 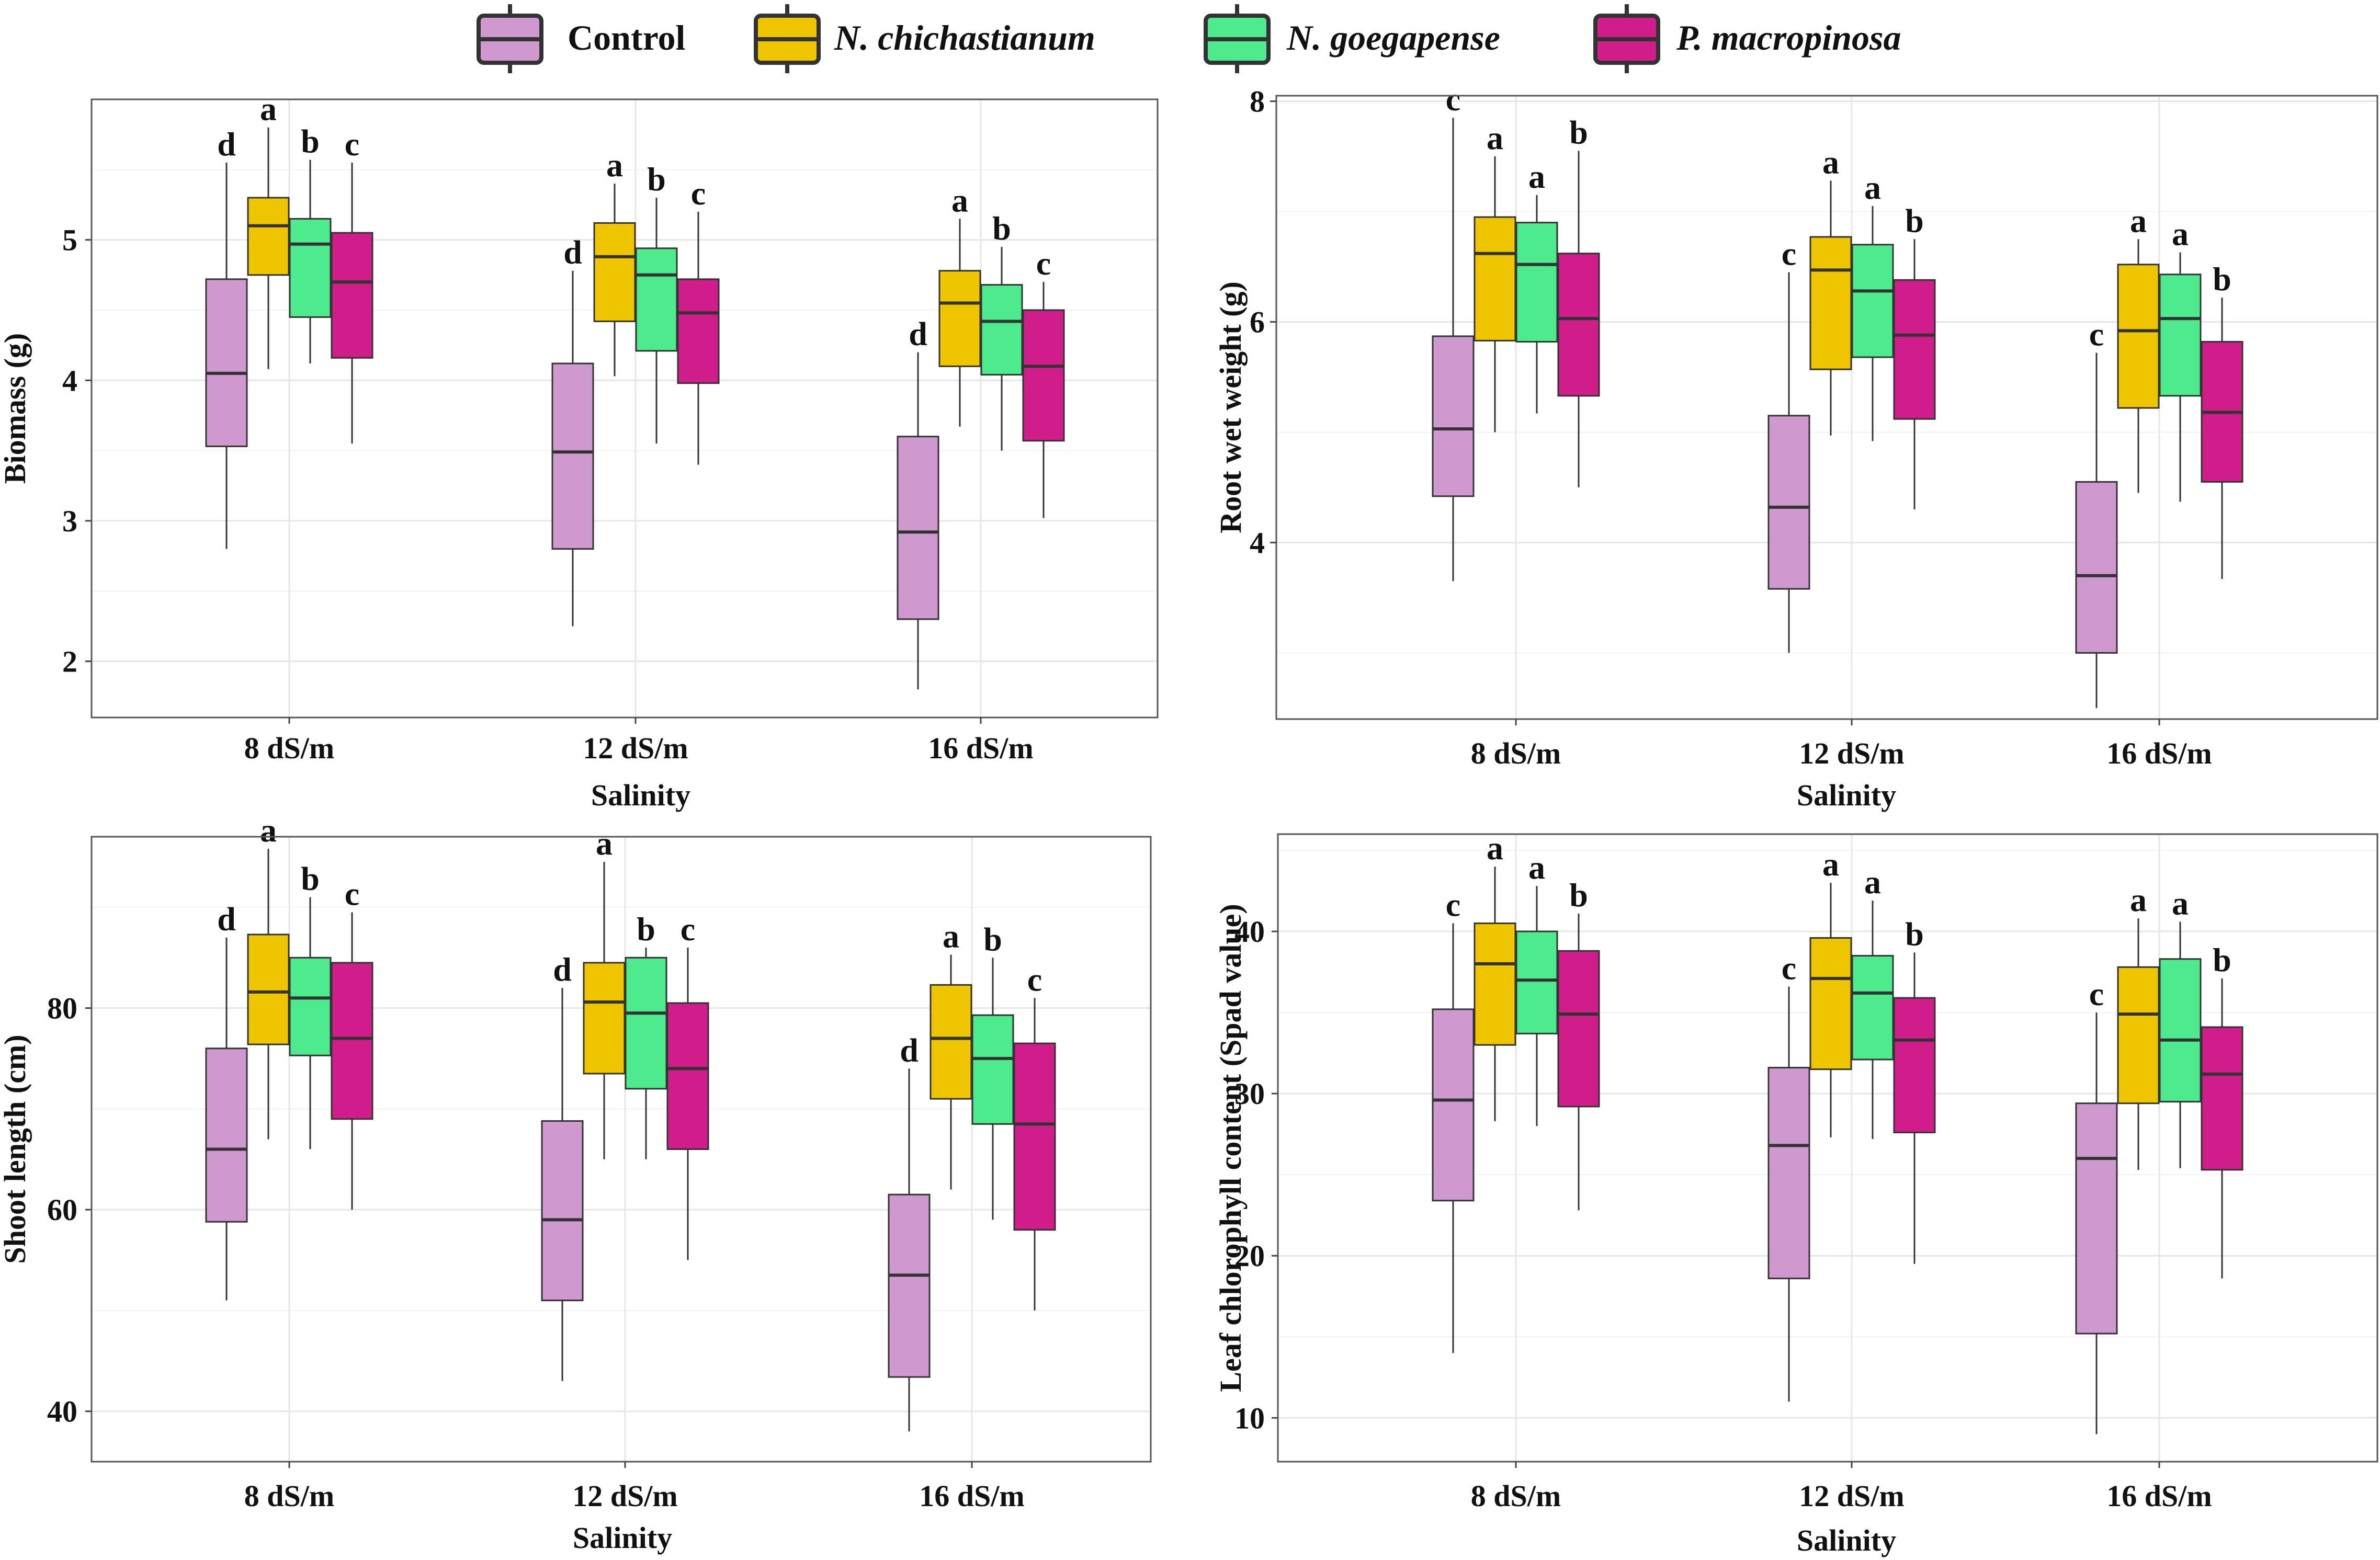 What do you see at coordinates (572, 430) in the screenshot?
I see `box-control-12-ds-m: d` at bounding box center [572, 430].